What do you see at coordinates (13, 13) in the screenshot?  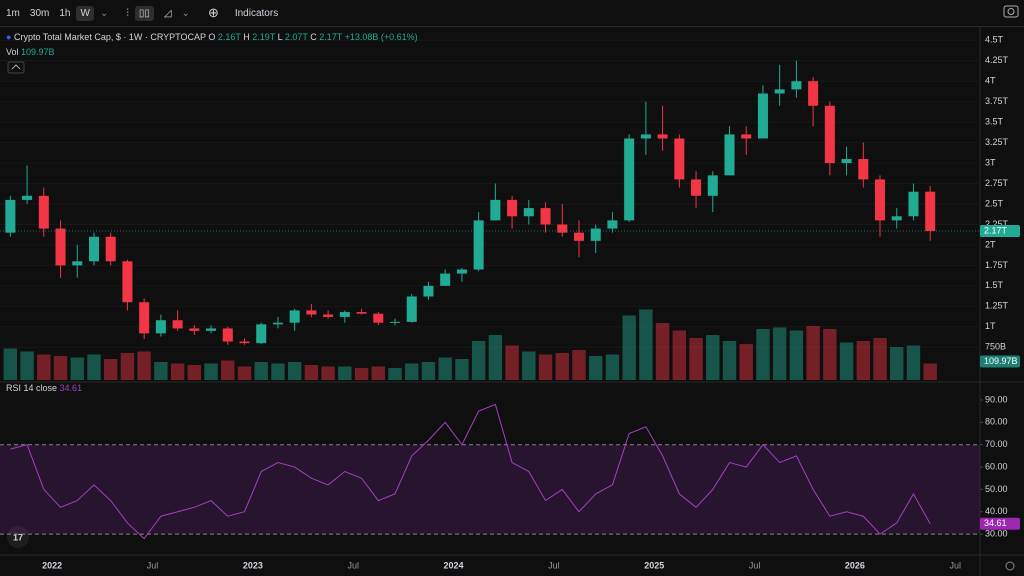 I see `interval-button: 1m` at bounding box center [13, 13].